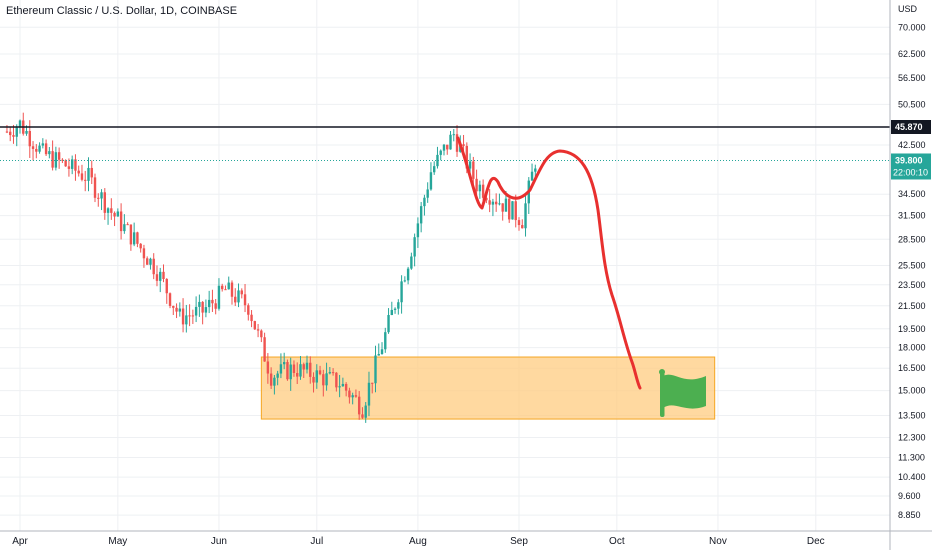 The image size is (932, 550). I want to click on flag-cloth, so click(684, 391).